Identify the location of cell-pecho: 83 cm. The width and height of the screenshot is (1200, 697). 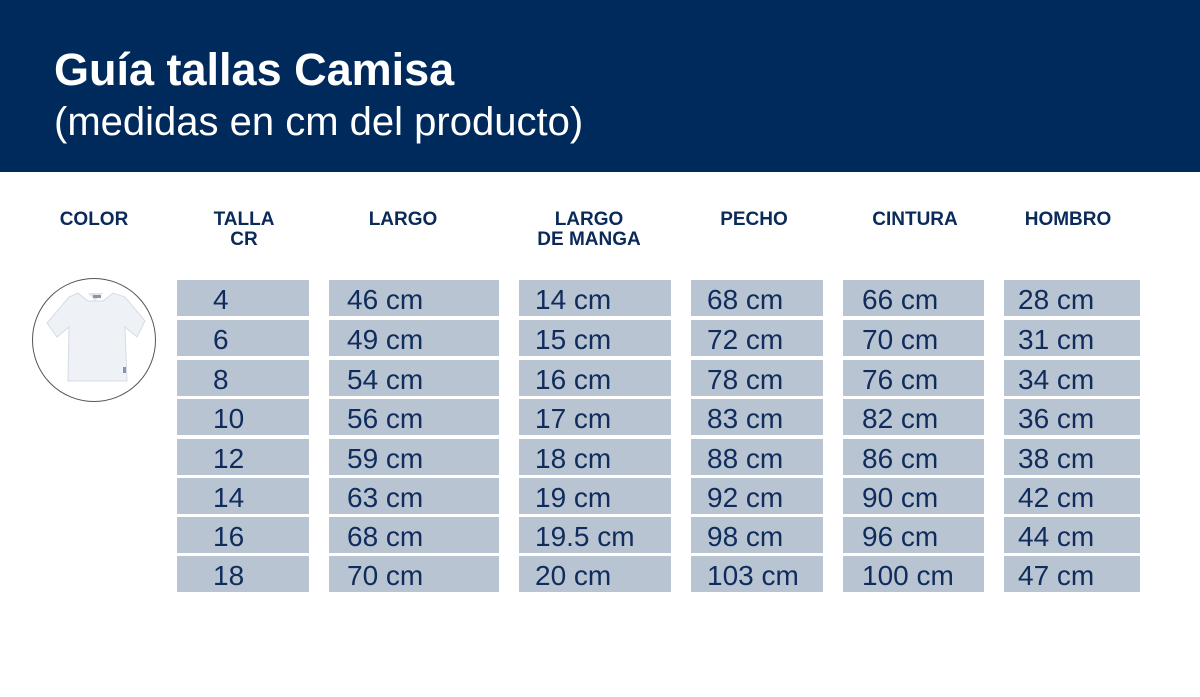
(757, 417).